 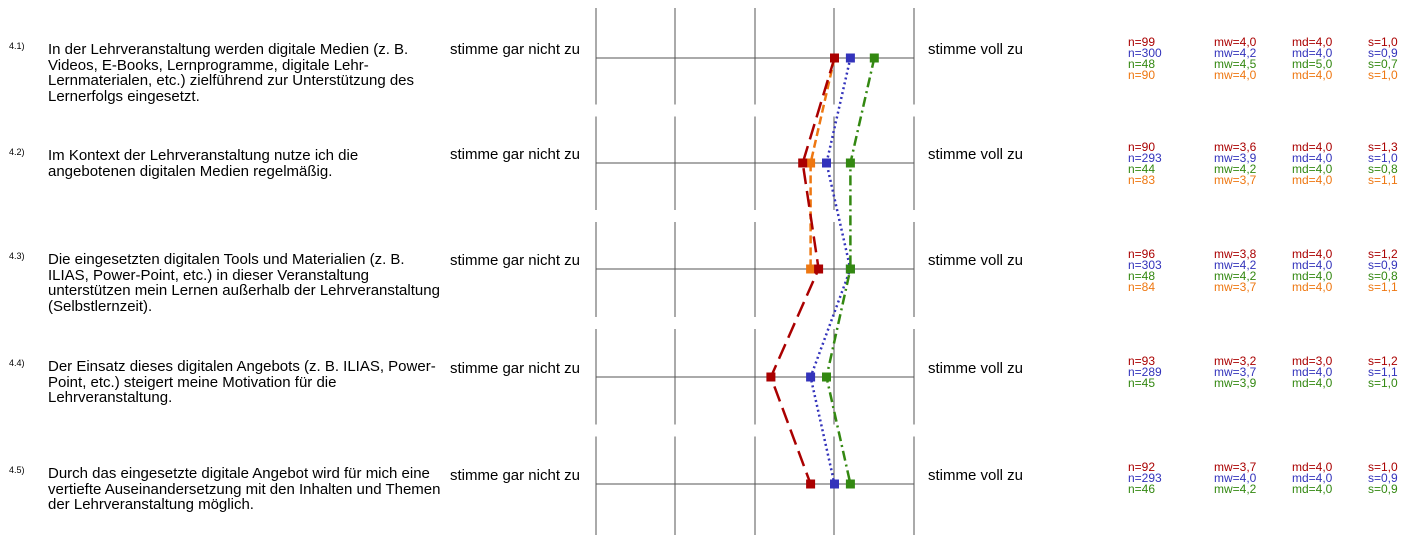 What do you see at coordinates (1235, 489) in the screenshot?
I see `stat-mean: mw=4,2` at bounding box center [1235, 489].